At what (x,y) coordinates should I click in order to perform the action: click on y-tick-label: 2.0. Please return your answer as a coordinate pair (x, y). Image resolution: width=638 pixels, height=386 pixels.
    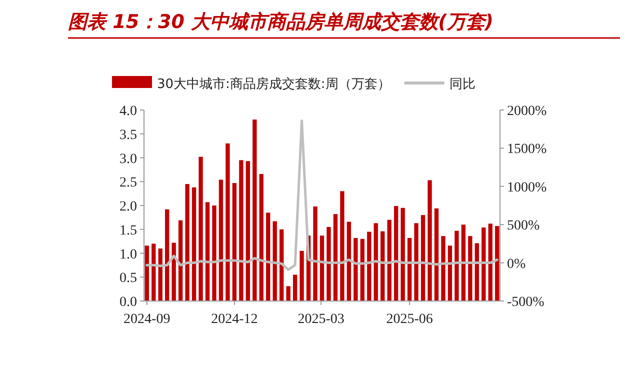
    Looking at the image, I should click on (128, 207).